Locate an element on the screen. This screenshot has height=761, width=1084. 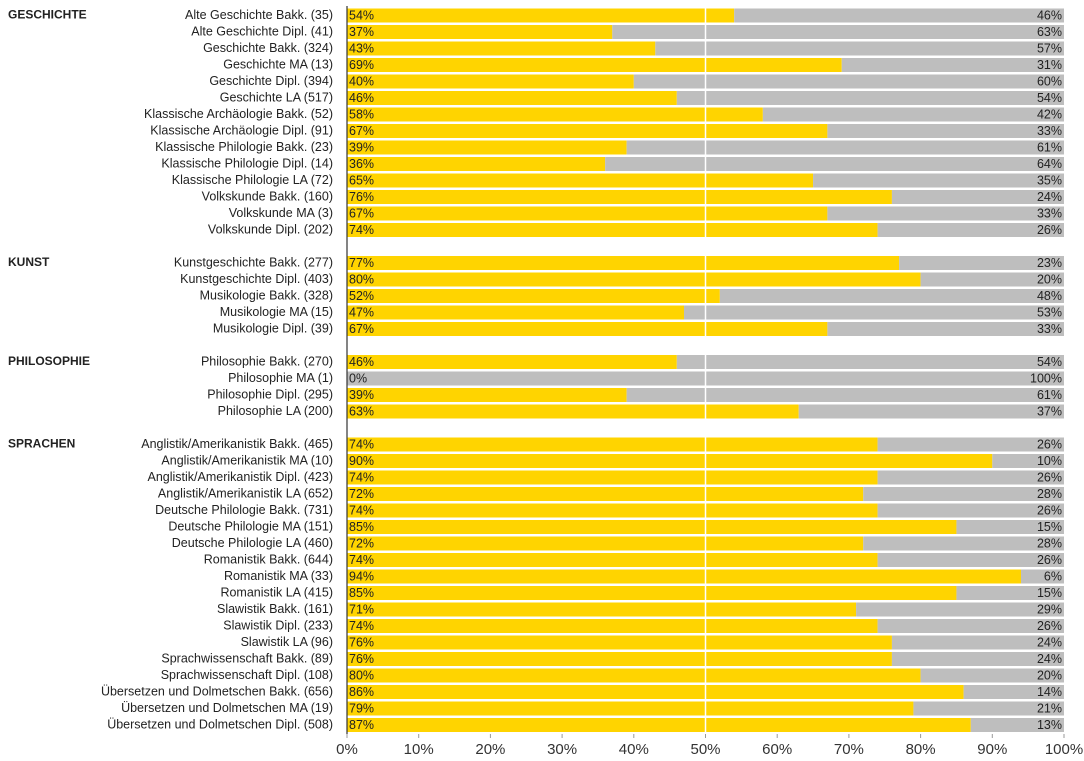
category-label: Musikologie MA (15) is located at coordinates (276, 312).